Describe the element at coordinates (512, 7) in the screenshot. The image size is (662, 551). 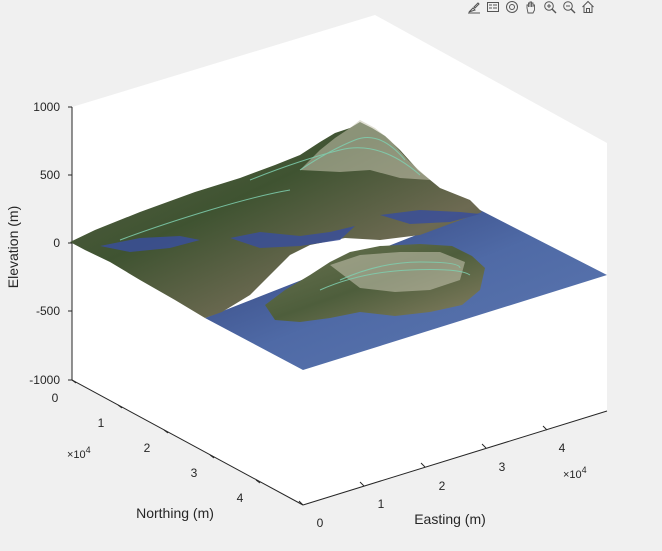
I see `rotate-3d-icon` at that location.